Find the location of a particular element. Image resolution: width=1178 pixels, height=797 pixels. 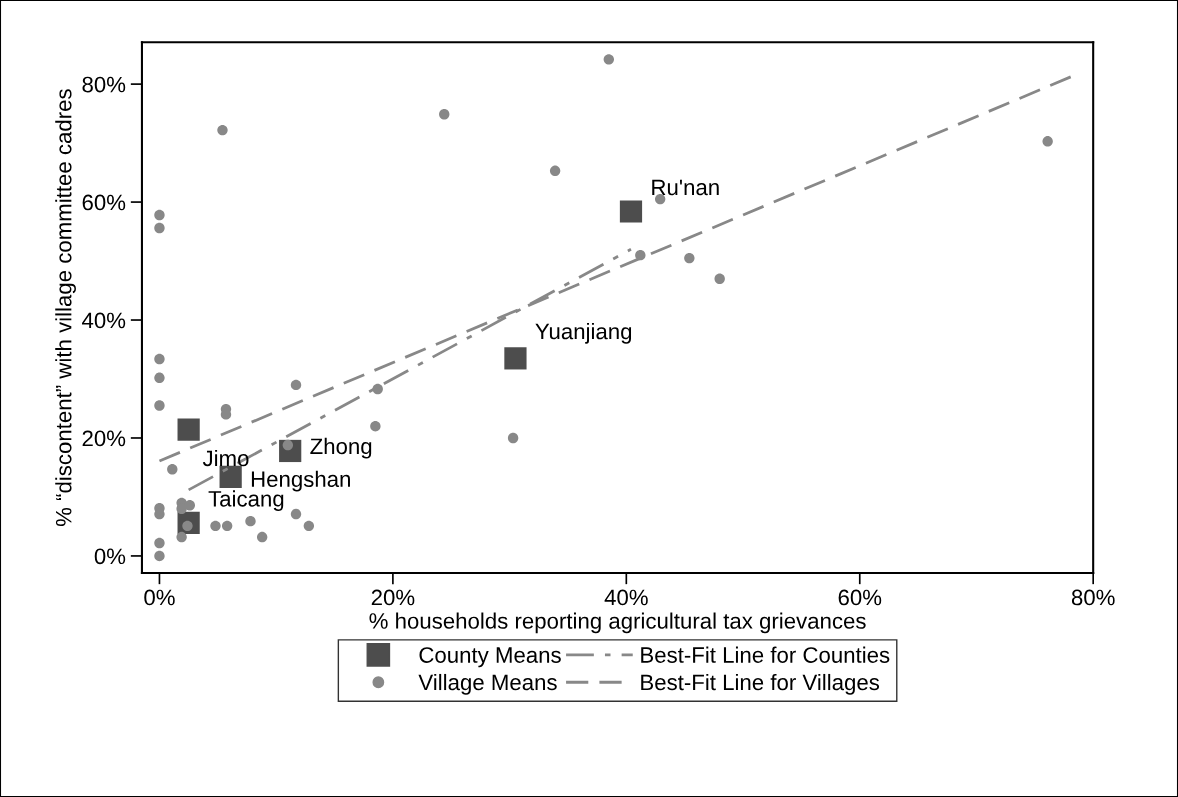

x-tick-label: 40% is located at coordinates (626, 597).